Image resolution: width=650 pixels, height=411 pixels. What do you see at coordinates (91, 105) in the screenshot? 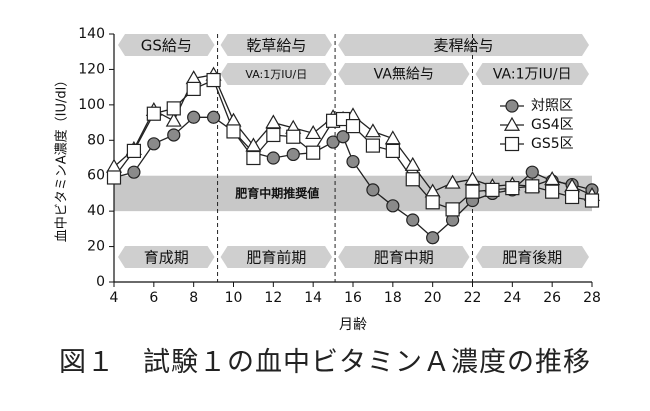
I see `y-tick-label: 100` at bounding box center [91, 105].